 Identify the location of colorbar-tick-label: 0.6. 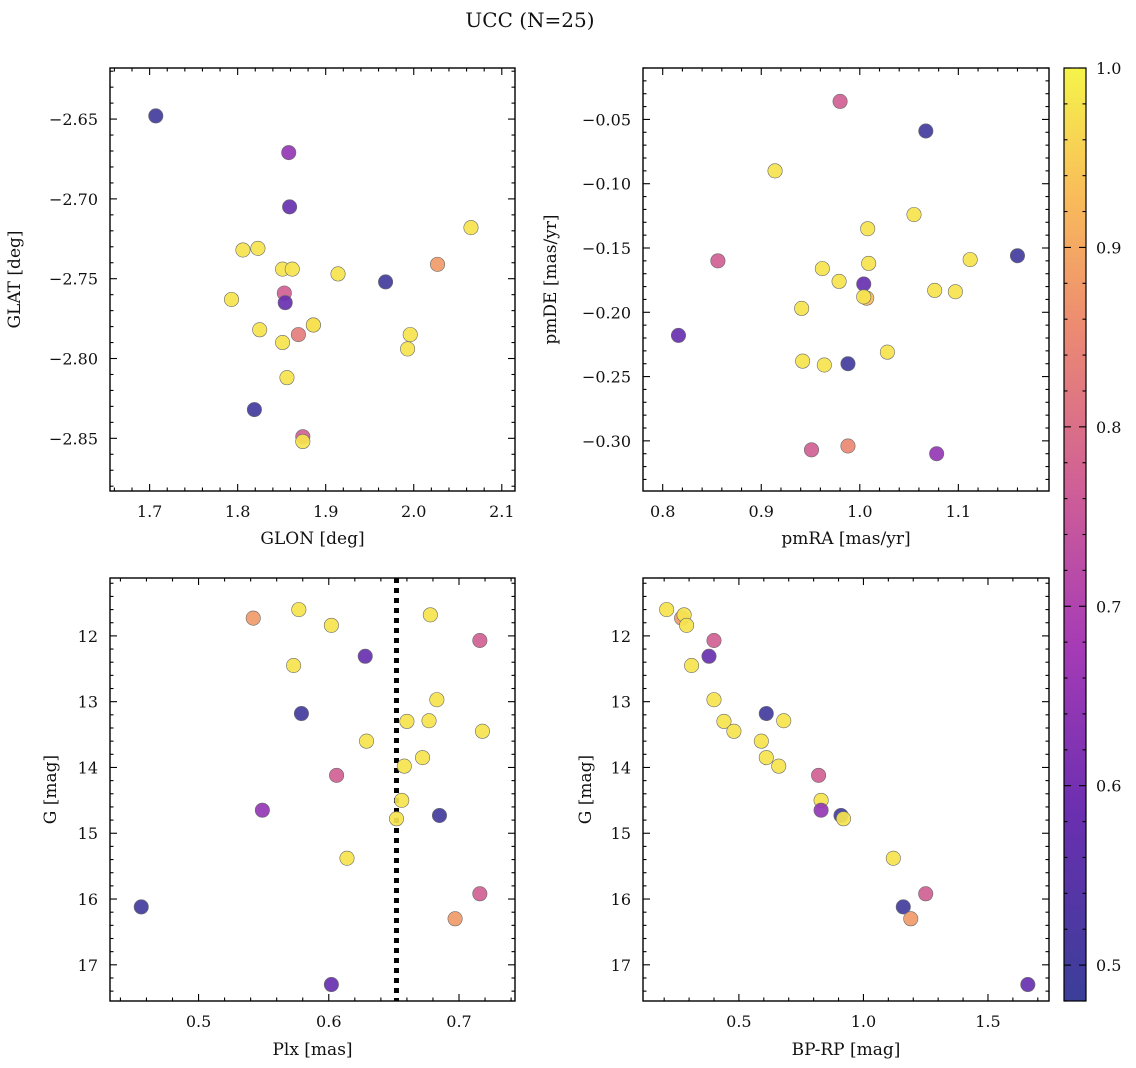
(1108, 786).